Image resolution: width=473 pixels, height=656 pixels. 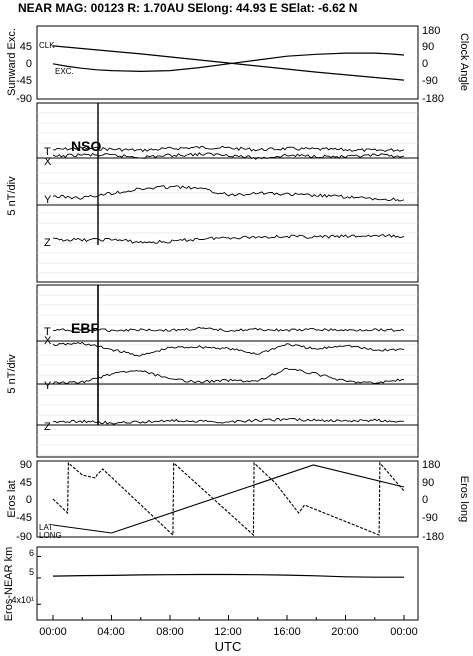 What do you see at coordinates (64, 71) in the screenshot?
I see `series-annotation: EXC.` at bounding box center [64, 71].